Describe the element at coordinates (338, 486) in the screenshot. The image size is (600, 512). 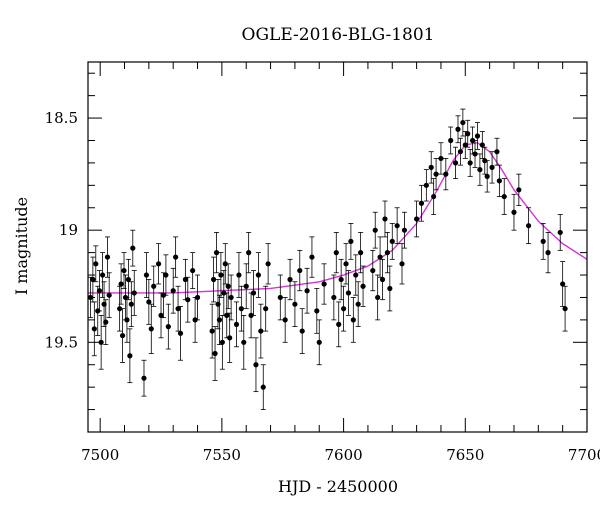
I see `x-axis-label: HJD - 2450000` at that location.